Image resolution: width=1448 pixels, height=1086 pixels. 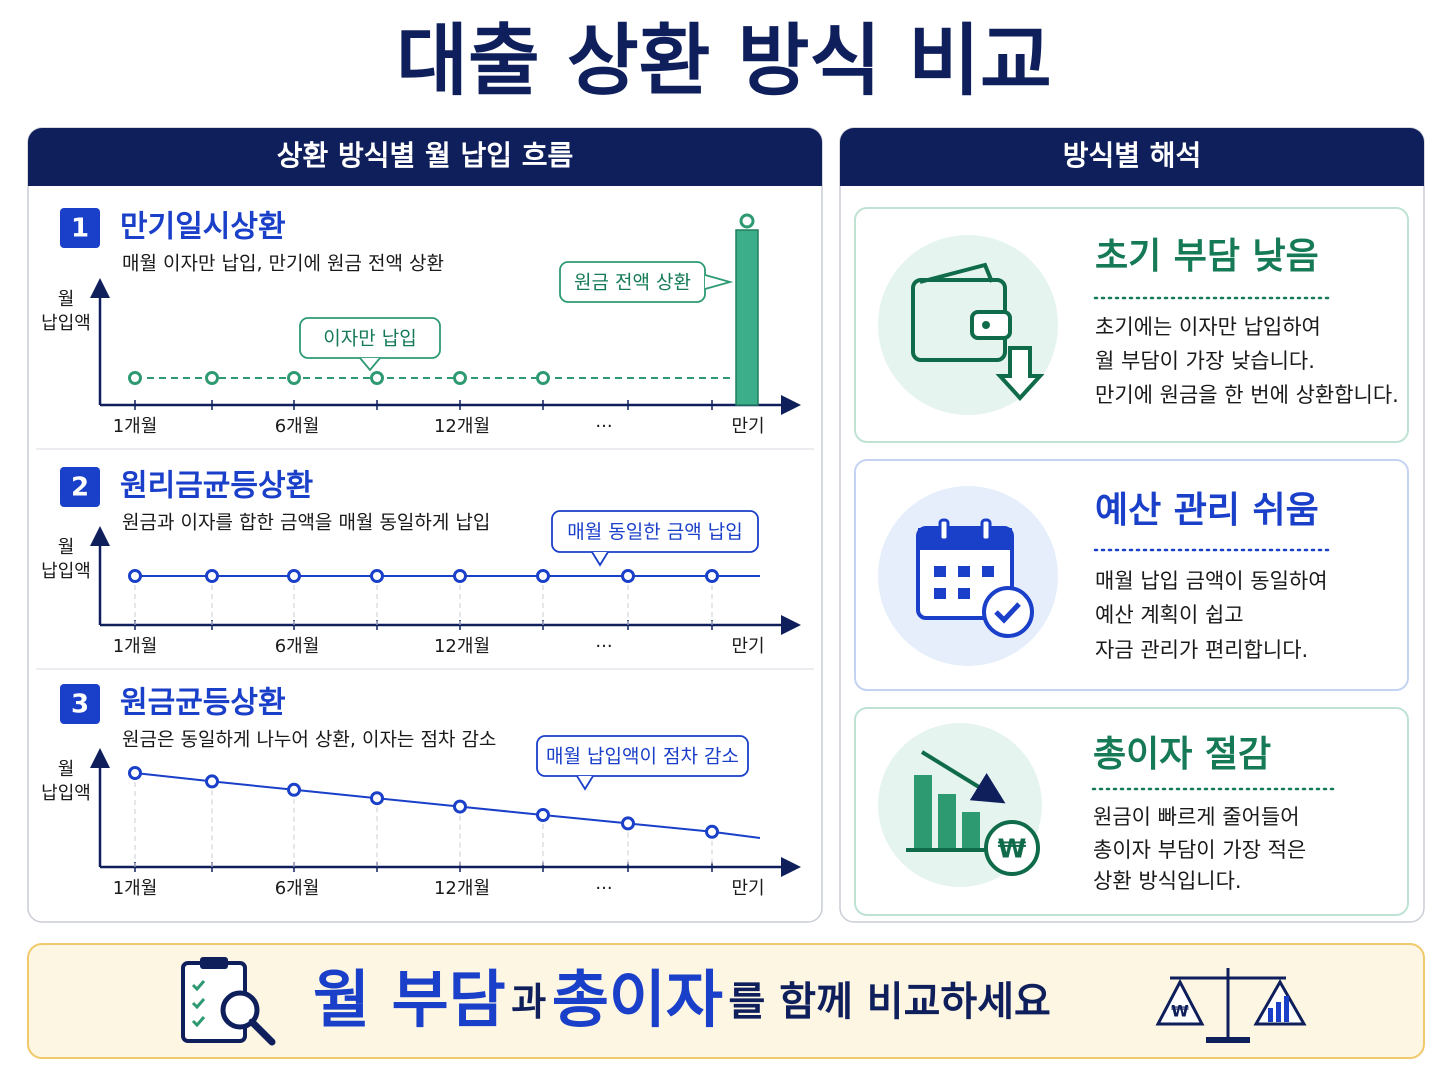 I want to click on page-title: 대출 상환 방식 비교, so click(x=724, y=61).